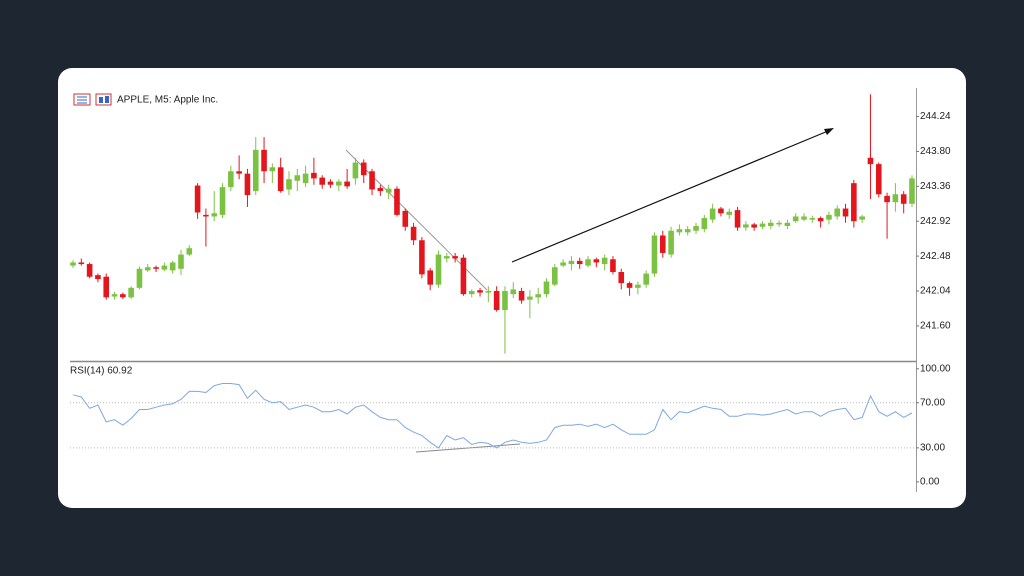  I want to click on y-tick-label: 242.04, so click(935, 291).